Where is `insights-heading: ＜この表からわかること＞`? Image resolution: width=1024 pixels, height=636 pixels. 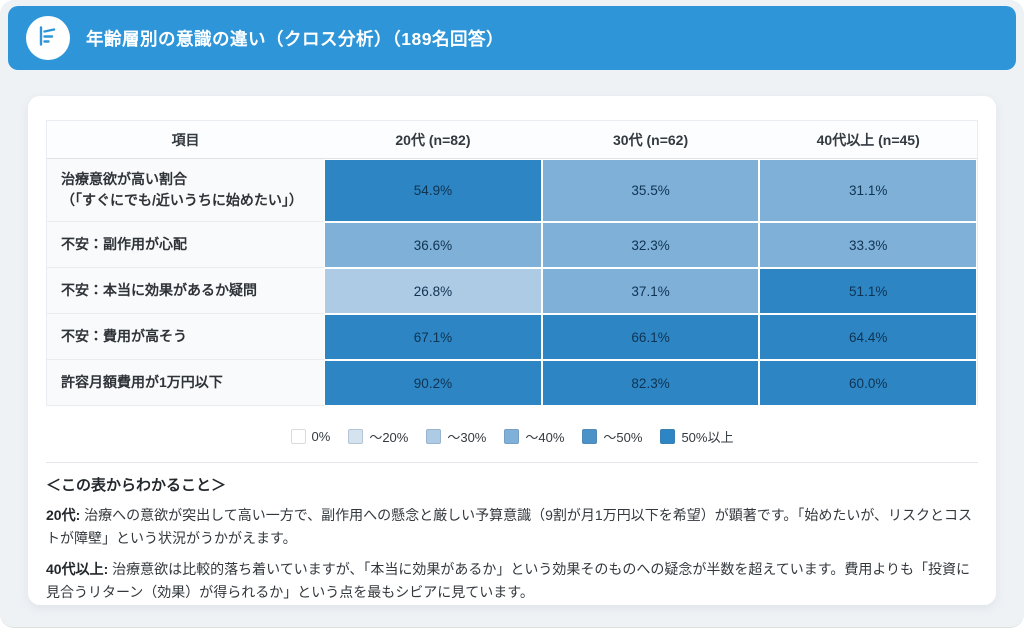
insights-heading: ＜この表からわかること＞ is located at coordinates (136, 485).